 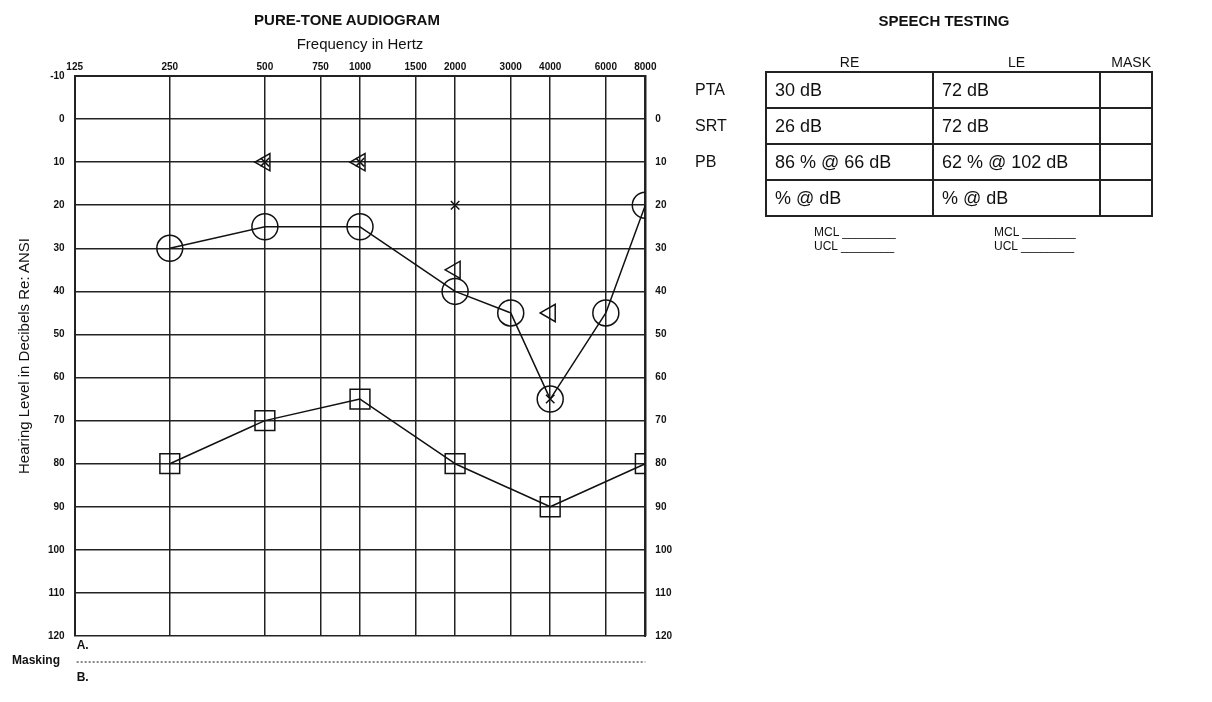 What do you see at coordinates (416, 66) in the screenshot?
I see `x-tick-label: 1500` at bounding box center [416, 66].